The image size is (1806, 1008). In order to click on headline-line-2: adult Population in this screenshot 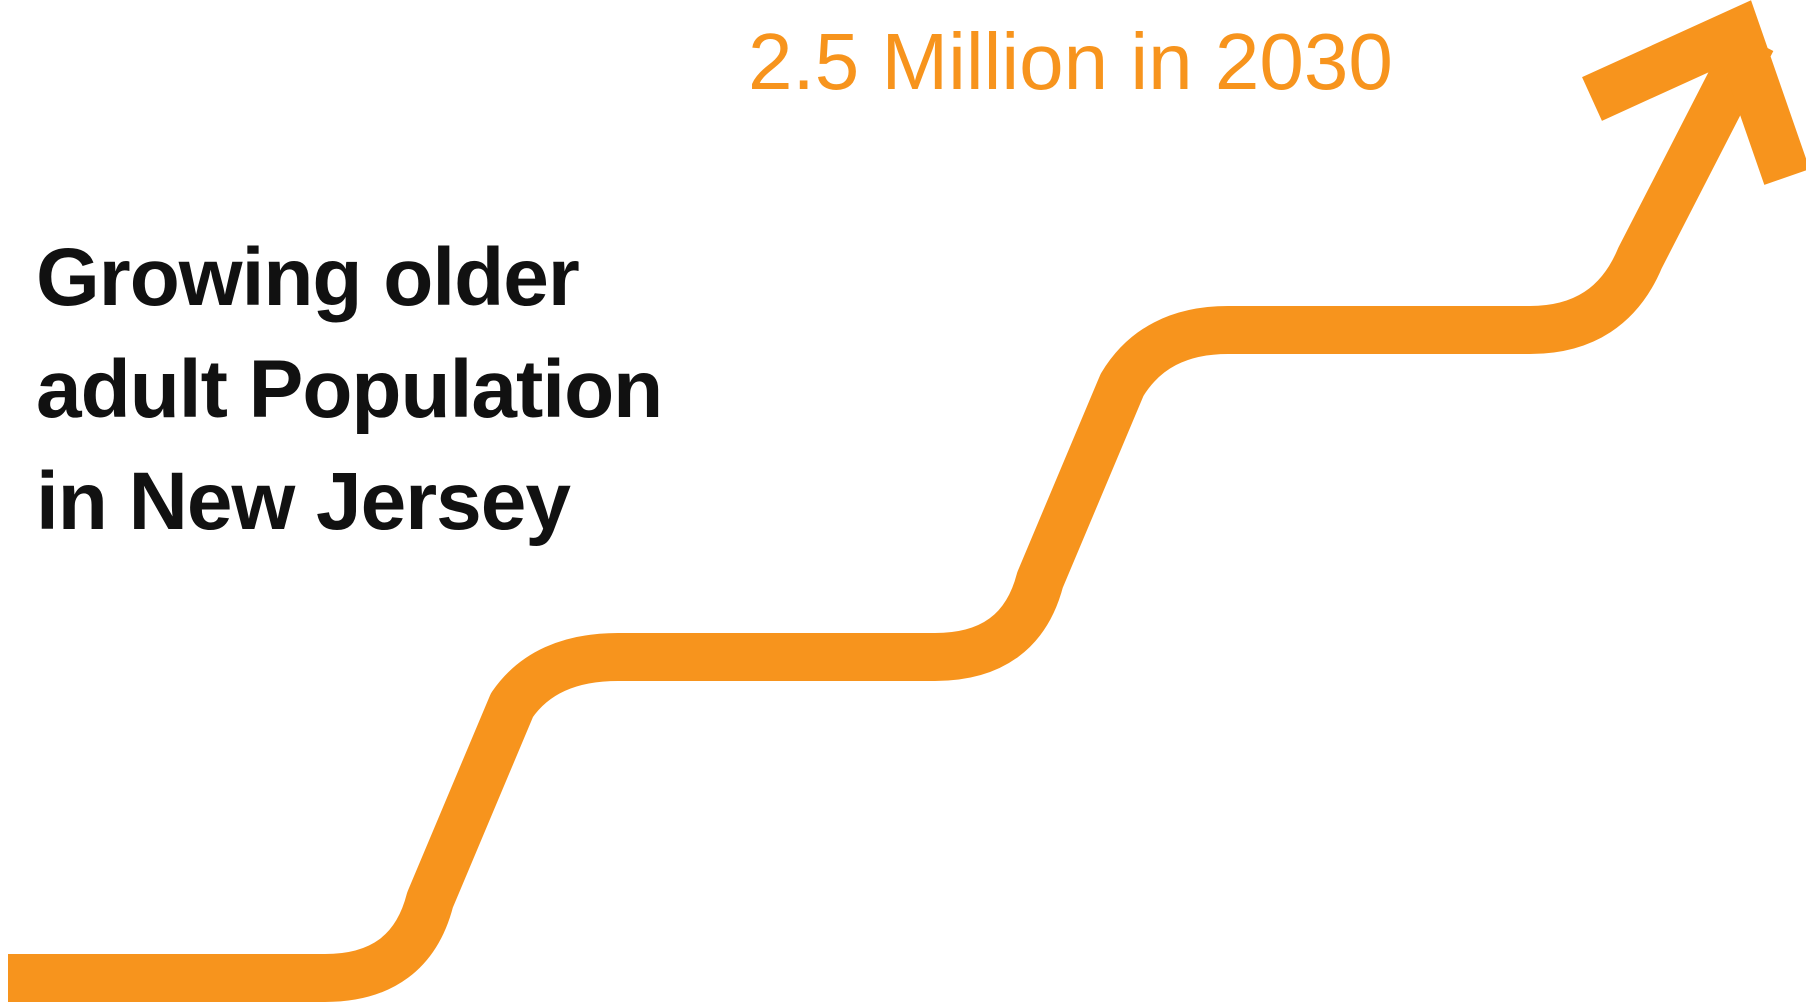, I will do `click(349, 389)`.